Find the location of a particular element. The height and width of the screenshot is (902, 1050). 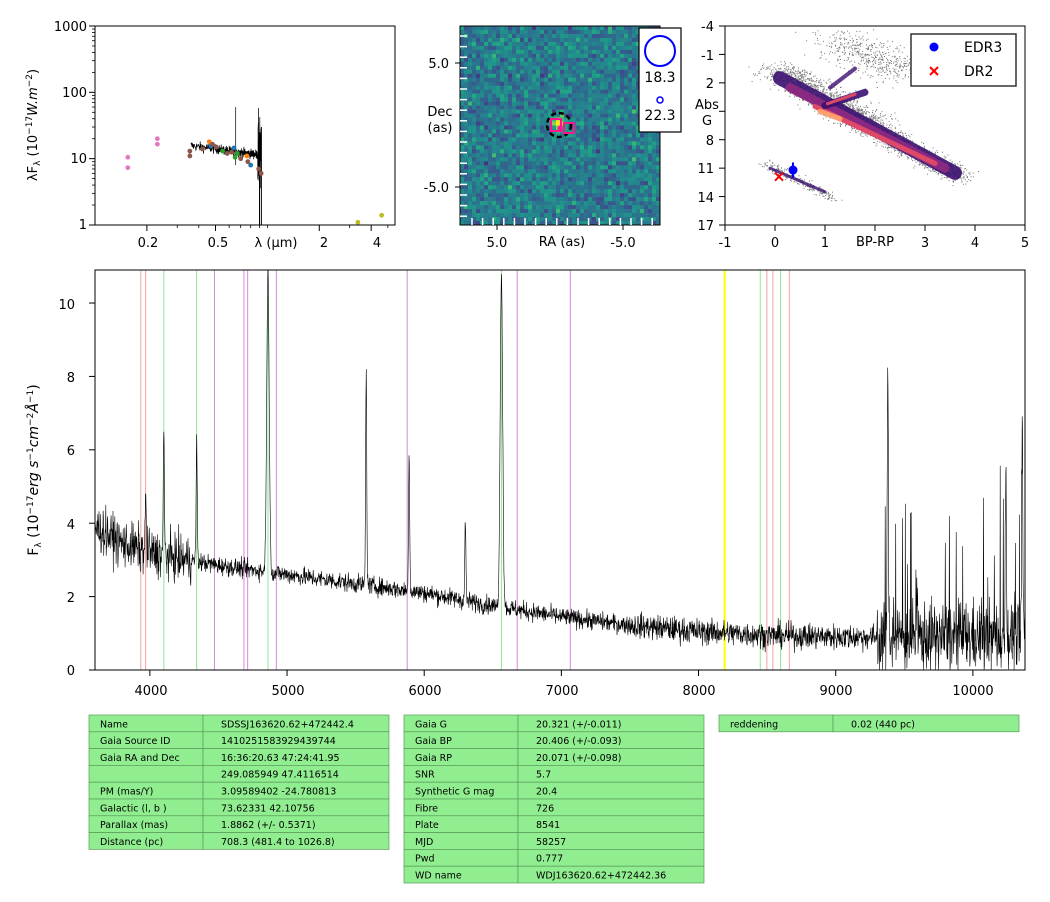

sed-ticks is located at coordinates (239, 128).